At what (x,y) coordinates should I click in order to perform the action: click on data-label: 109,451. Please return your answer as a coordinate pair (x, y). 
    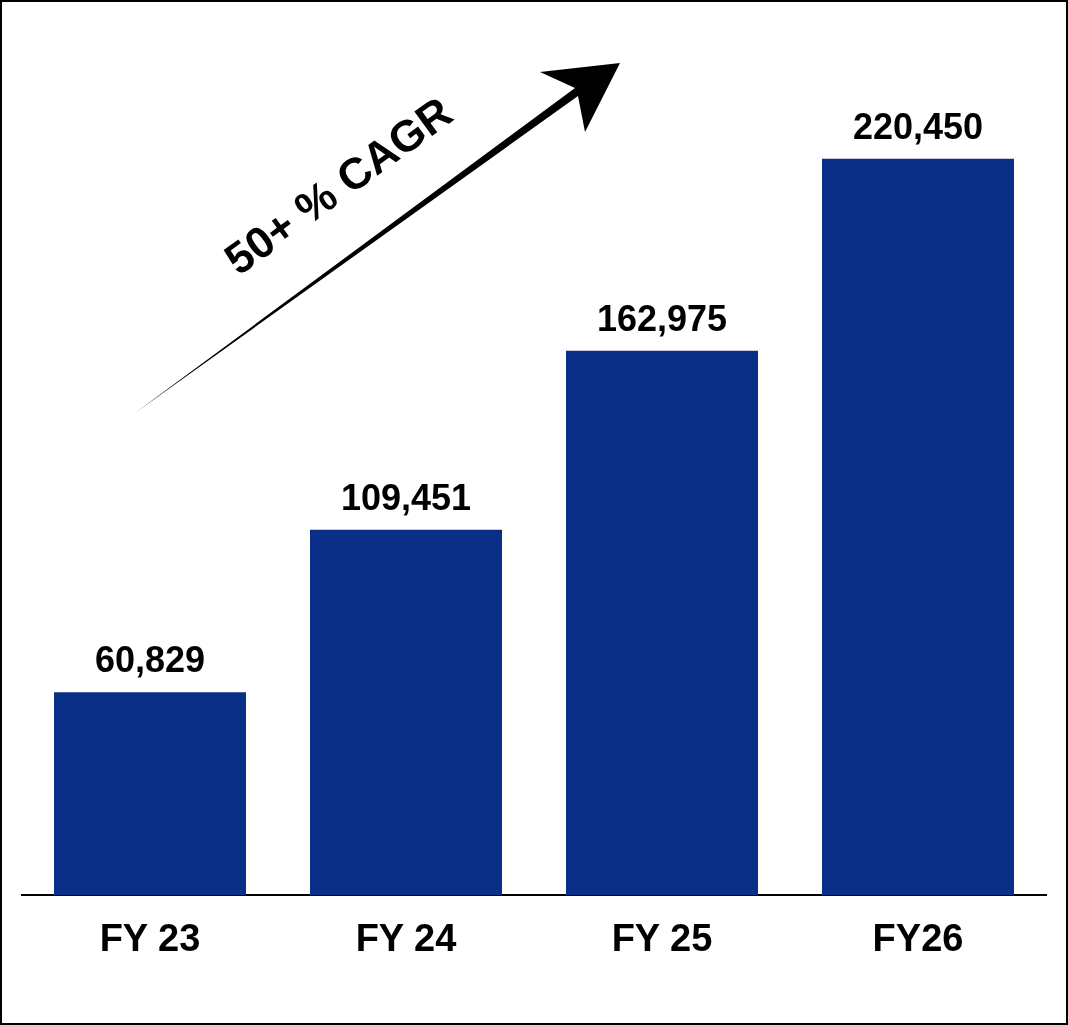
    Looking at the image, I should click on (406, 497).